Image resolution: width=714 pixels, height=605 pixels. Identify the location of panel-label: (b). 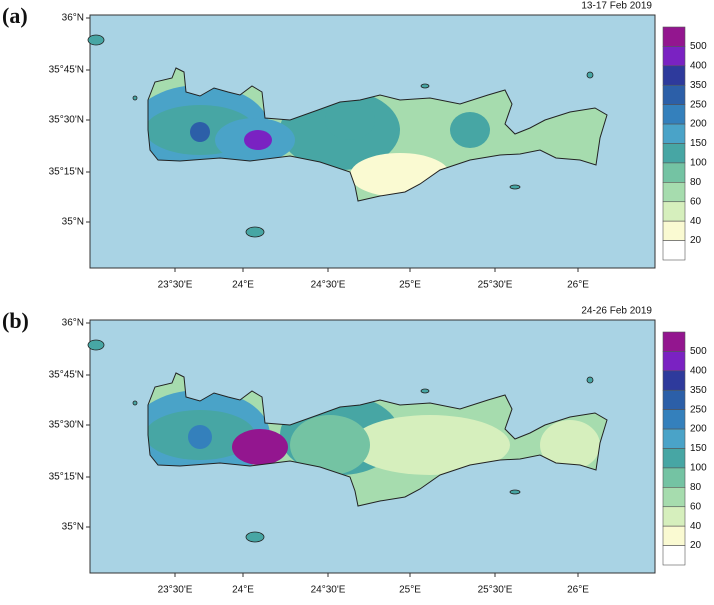
(15, 320).